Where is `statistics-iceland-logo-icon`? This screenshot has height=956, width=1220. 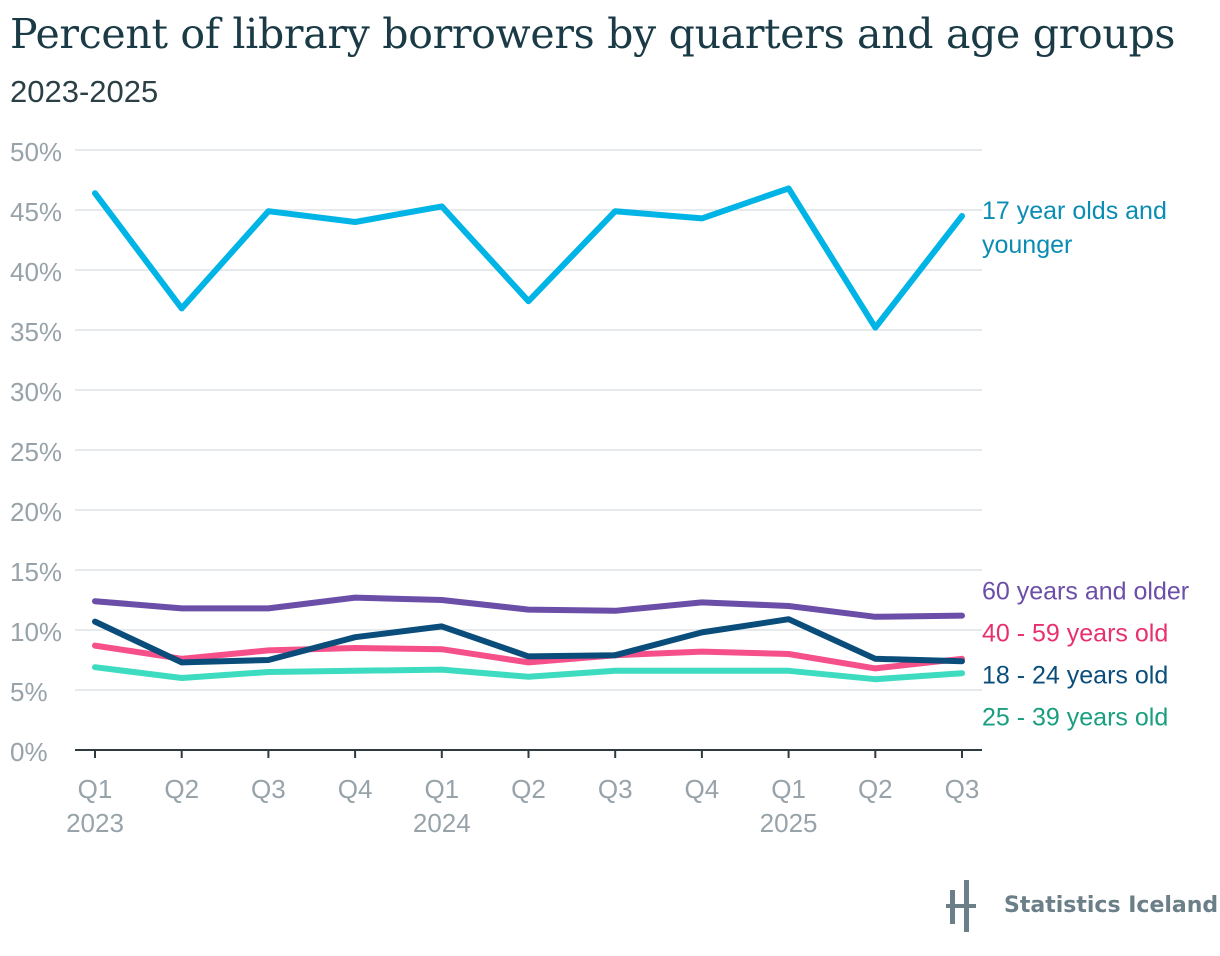 statistics-iceland-logo-icon is located at coordinates (961, 906).